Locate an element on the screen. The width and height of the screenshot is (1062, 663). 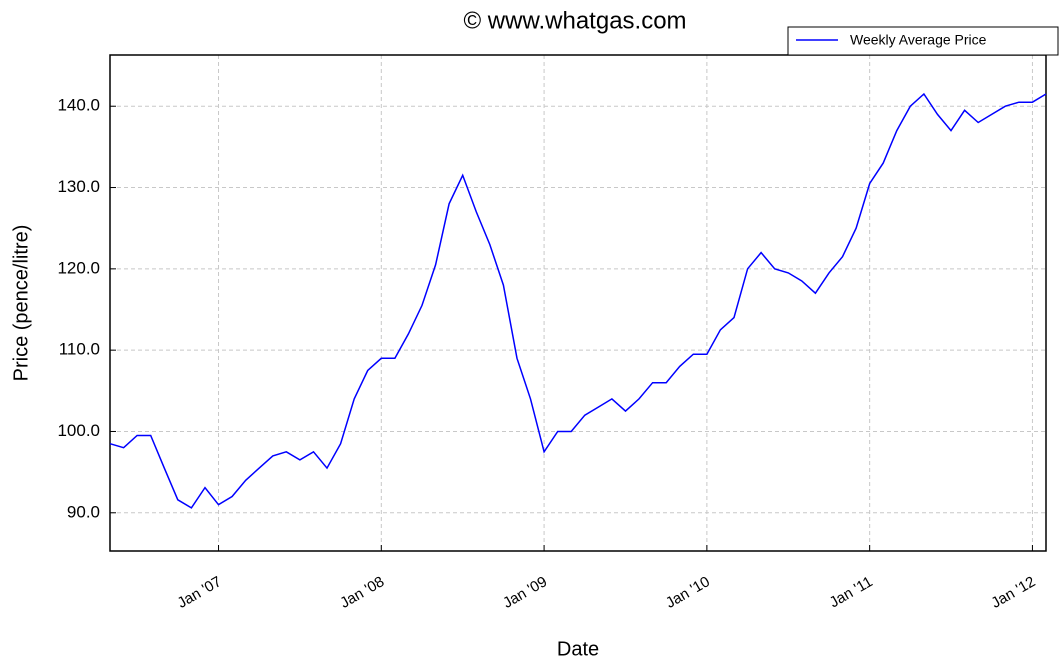
x-axis-label: Date is located at coordinates (578, 649).